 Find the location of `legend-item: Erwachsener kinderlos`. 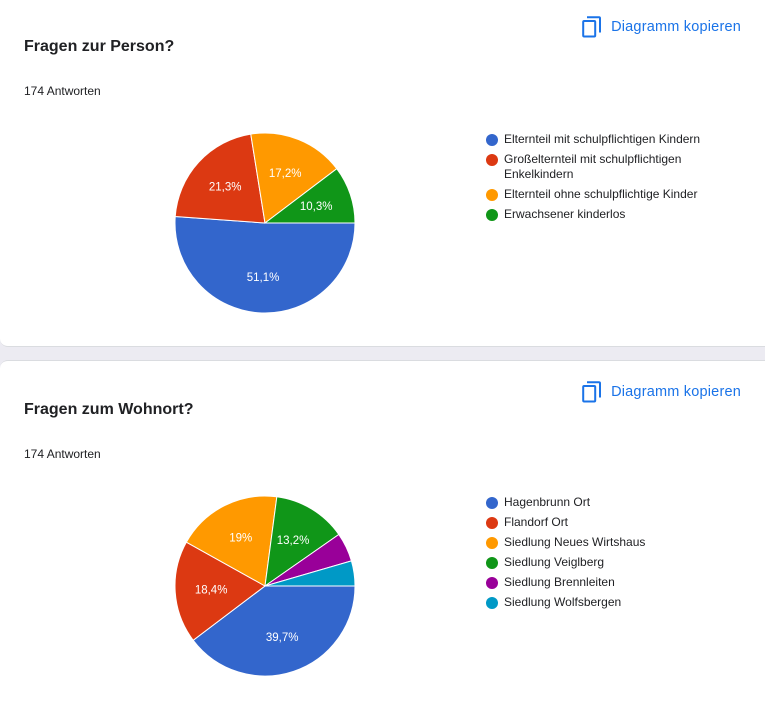

legend-item: Erwachsener kinderlos is located at coordinates (601, 214).